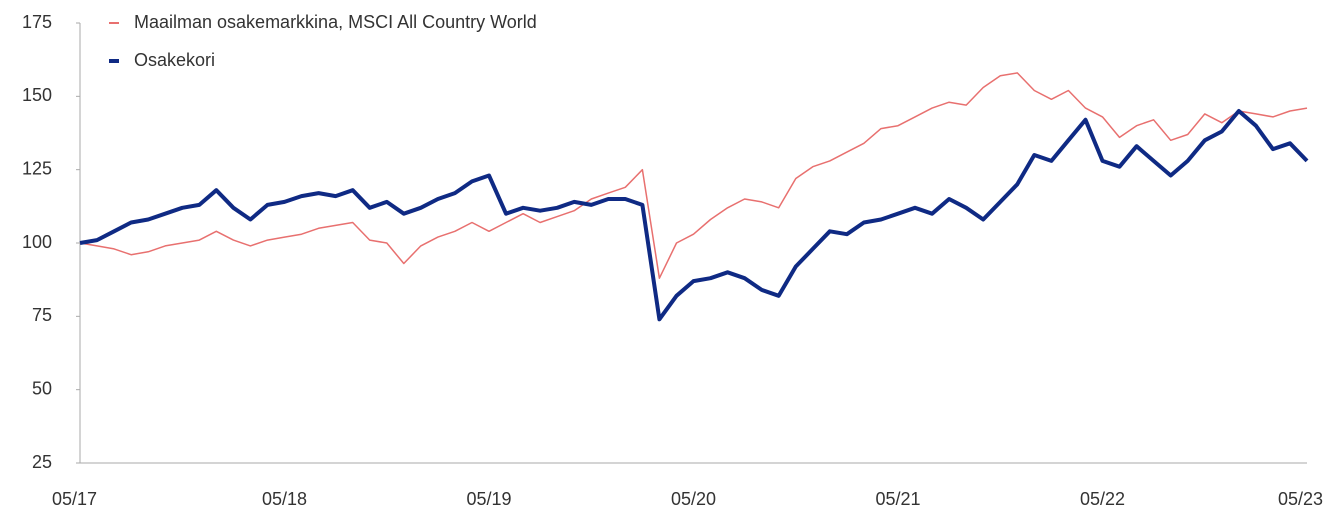  What do you see at coordinates (42, 388) in the screenshot?
I see `y-tick-label: 50` at bounding box center [42, 388].